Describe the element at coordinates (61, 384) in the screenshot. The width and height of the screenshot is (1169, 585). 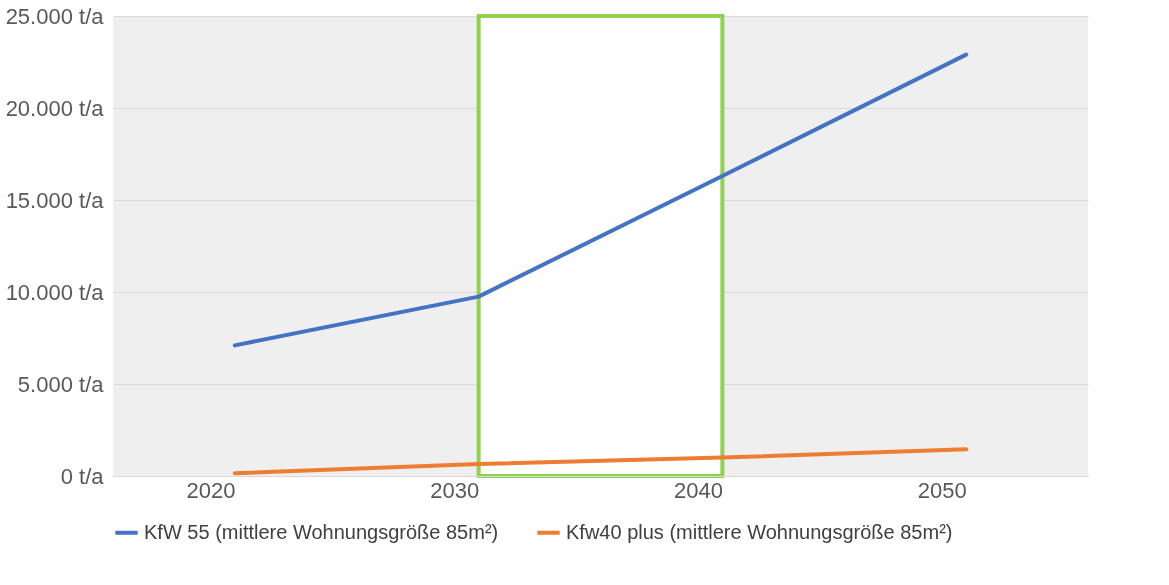
I see `y-tick-label: 5.000 t/a` at that location.